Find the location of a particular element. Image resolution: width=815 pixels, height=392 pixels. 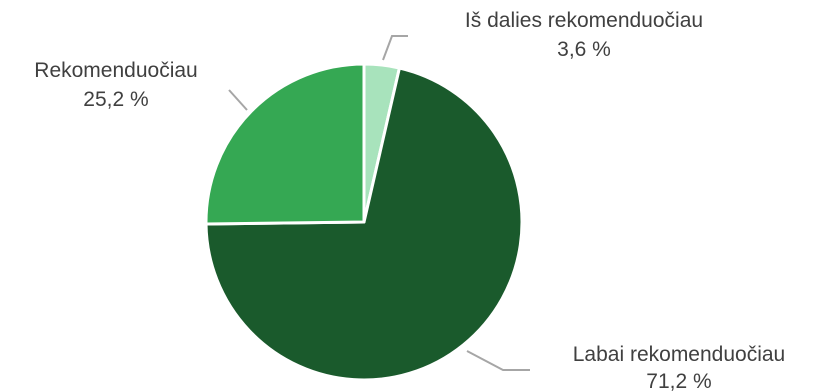

slice-value-rekomenduociau: 25,2 % is located at coordinates (115, 99).